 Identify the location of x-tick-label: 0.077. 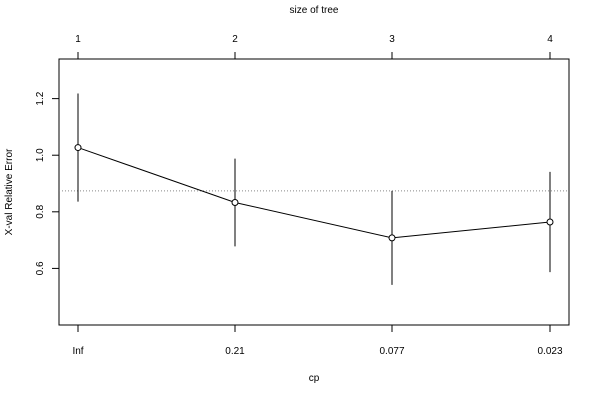
(391, 351).